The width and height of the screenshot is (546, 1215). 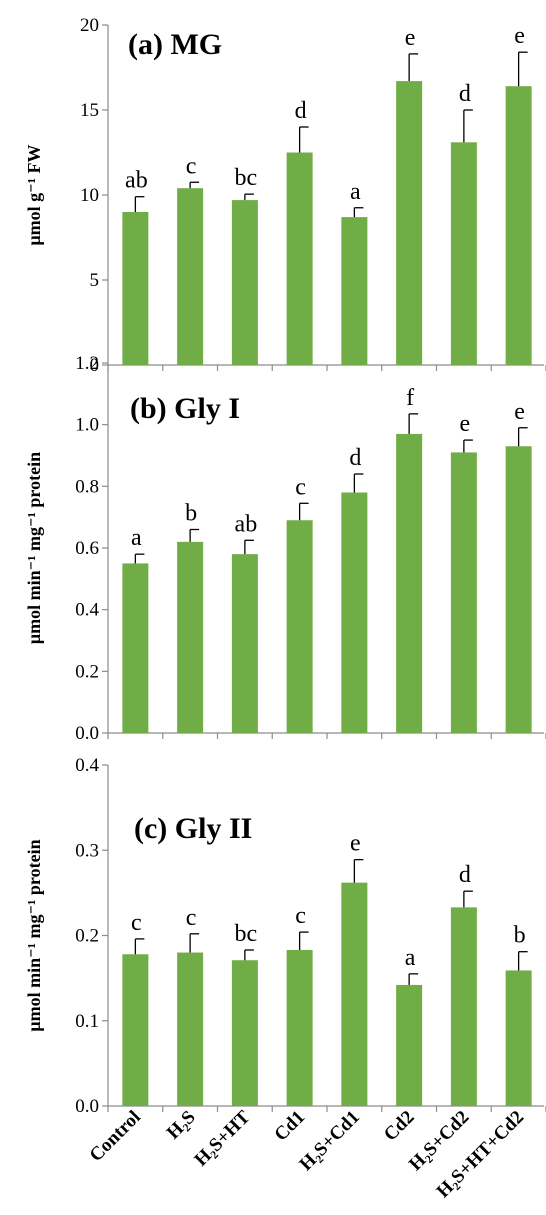 What do you see at coordinates (87, 1021) in the screenshot?
I see `y-tick-label: 0.1` at bounding box center [87, 1021].